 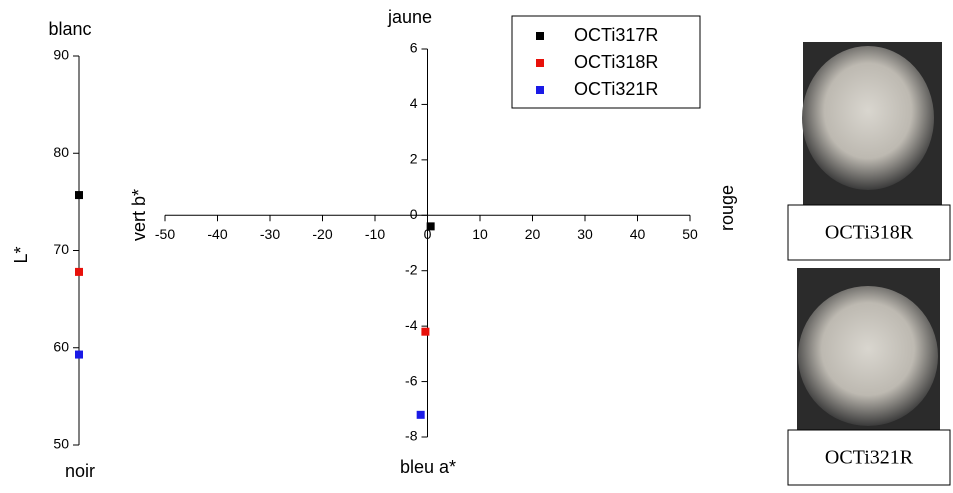 I want to click on bottom-label: bleu a*, so click(x=428, y=467).